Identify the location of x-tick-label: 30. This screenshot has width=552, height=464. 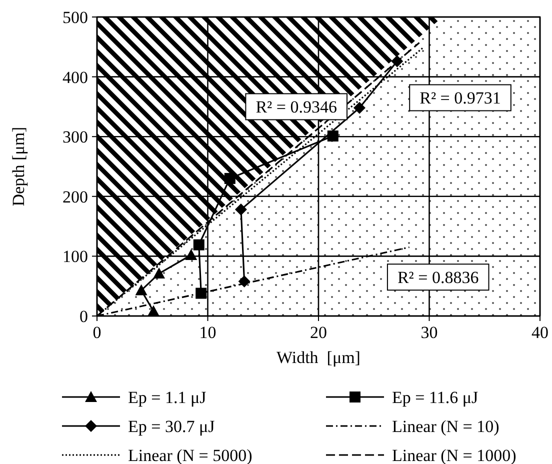
(429, 332).